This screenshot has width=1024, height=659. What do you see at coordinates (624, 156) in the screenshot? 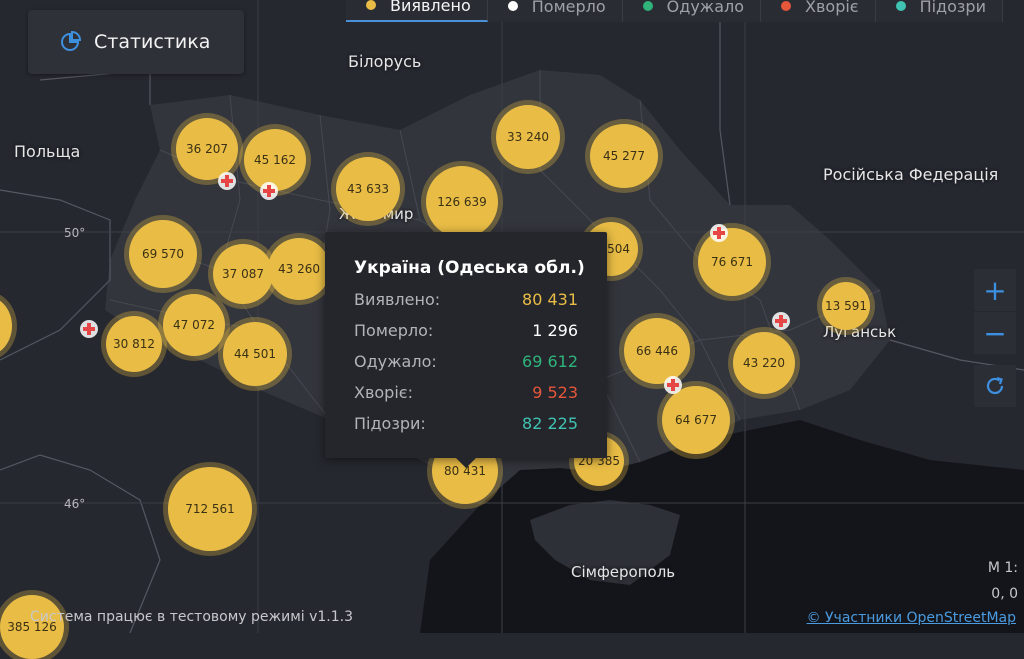
I see `cluster-marker: 45 277` at bounding box center [624, 156].